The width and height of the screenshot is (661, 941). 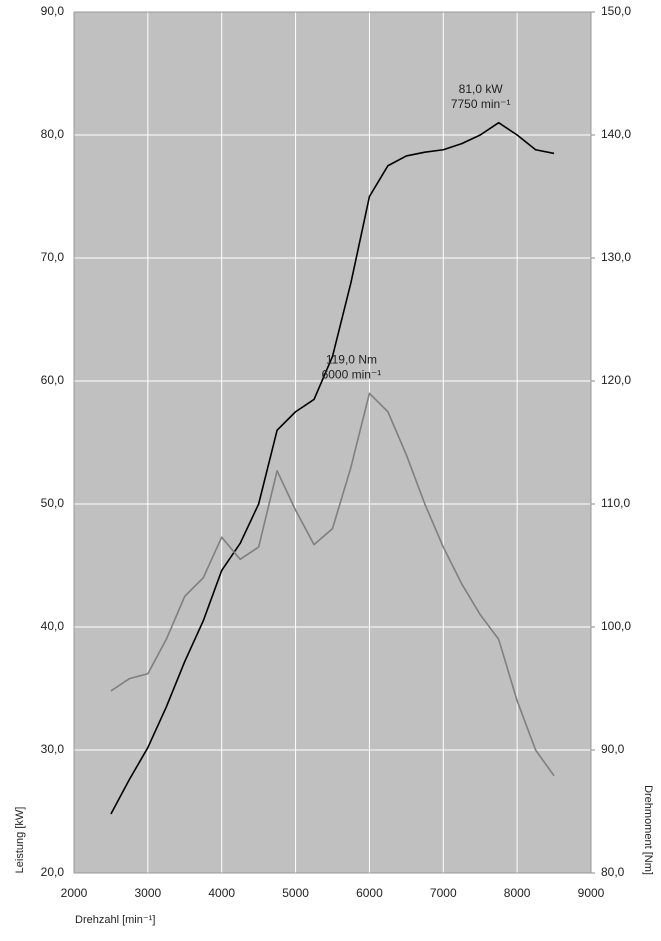 What do you see at coordinates (613, 749) in the screenshot?
I see `y2-tick-label: 90,0` at bounding box center [613, 749].